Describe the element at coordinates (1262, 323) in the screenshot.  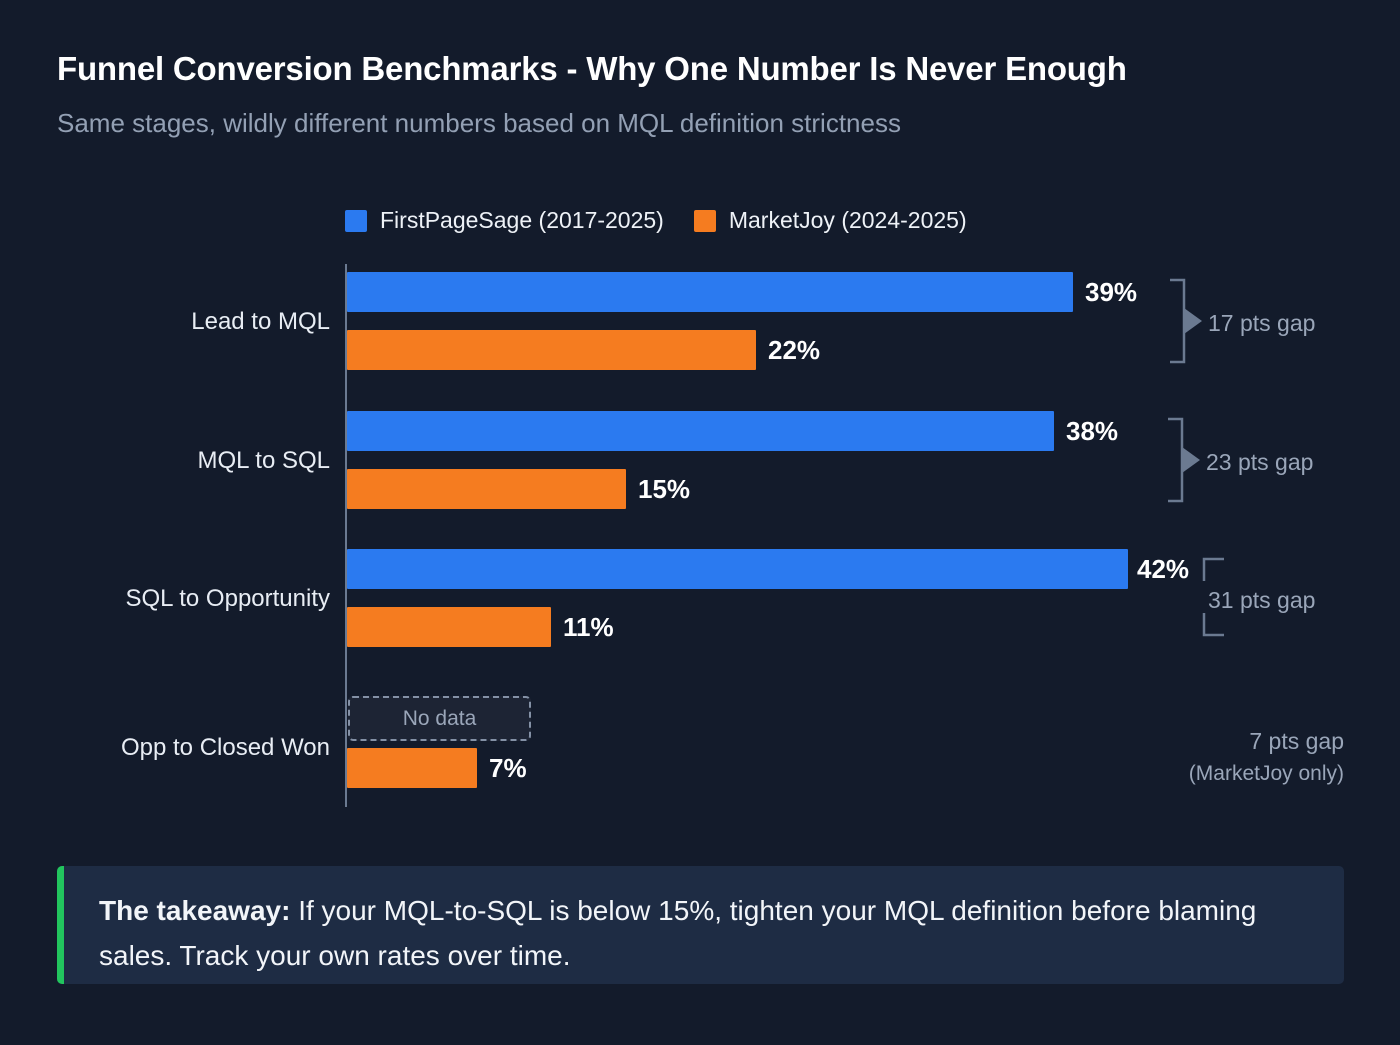
I see `gap-label-lead-to-mql: 17 pts gap` at that location.